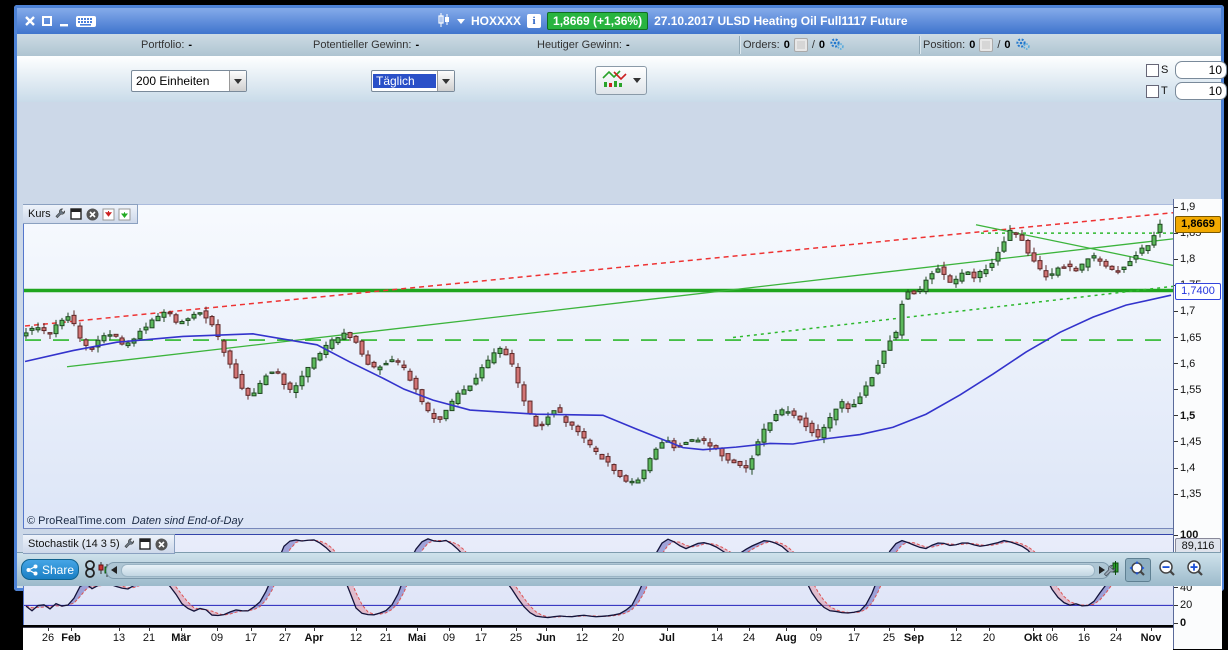 The width and height of the screenshot is (1228, 650). What do you see at coordinates (534, 21) in the screenshot?
I see `info-icon: i` at bounding box center [534, 21].